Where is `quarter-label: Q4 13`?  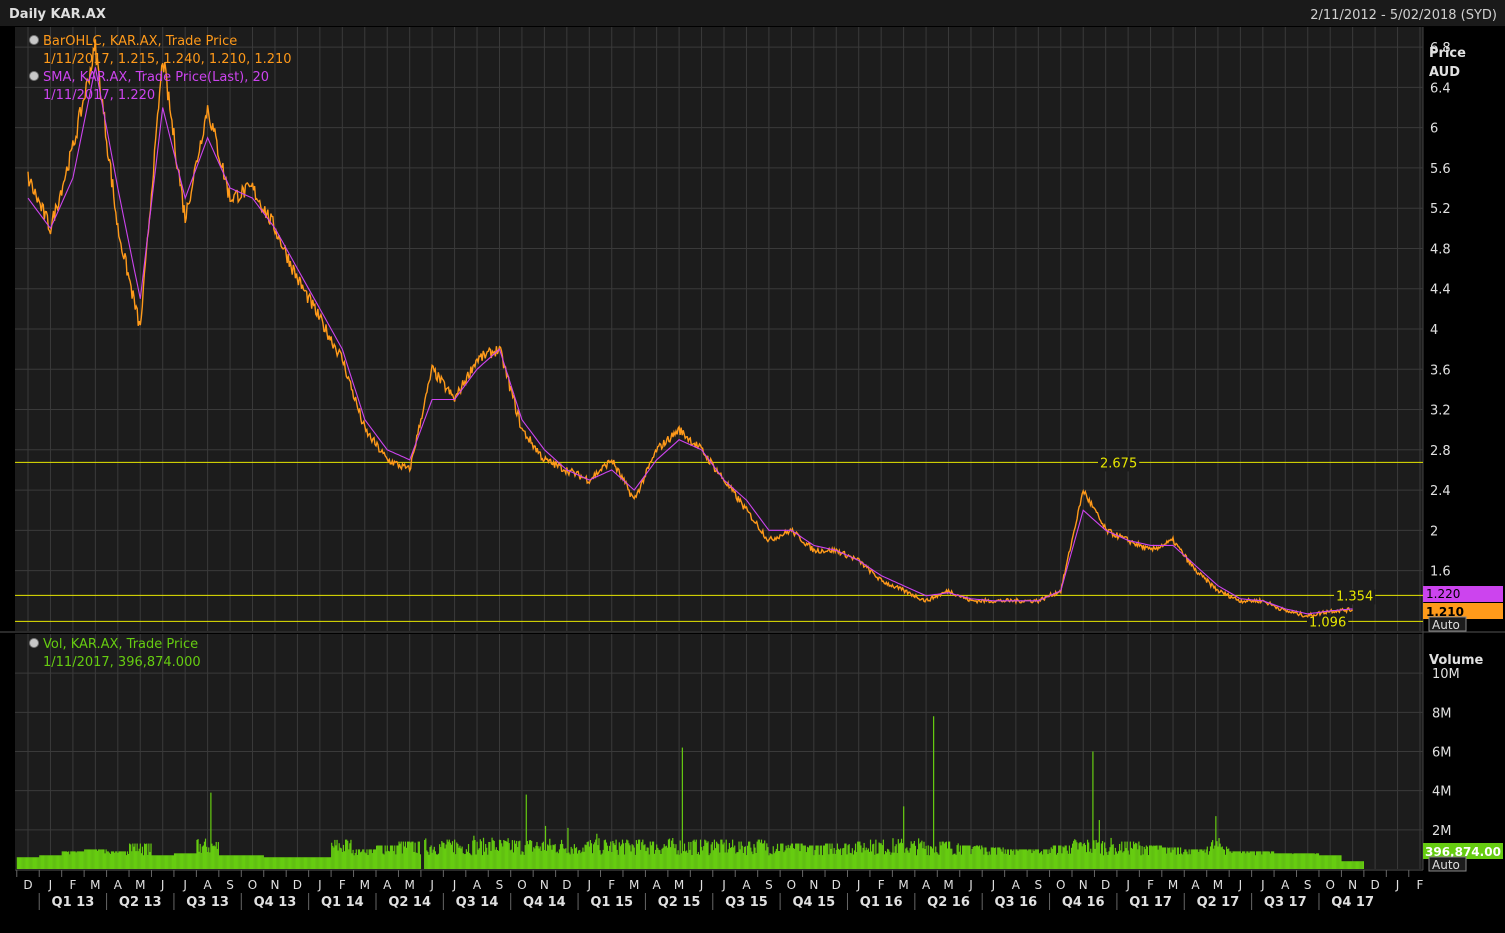 quarter-label: Q4 13 is located at coordinates (275, 902).